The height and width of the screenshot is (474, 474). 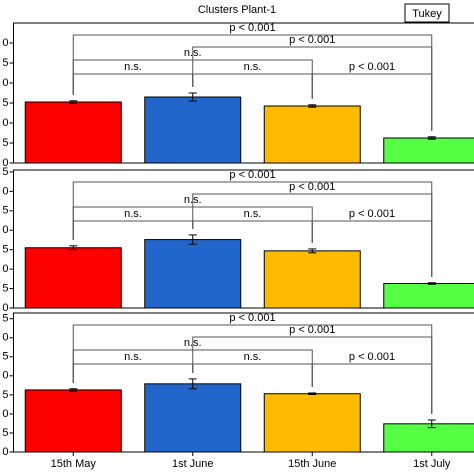 What do you see at coordinates (432, 464) in the screenshot?
I see `x-tick-label: 1st July` at bounding box center [432, 464].